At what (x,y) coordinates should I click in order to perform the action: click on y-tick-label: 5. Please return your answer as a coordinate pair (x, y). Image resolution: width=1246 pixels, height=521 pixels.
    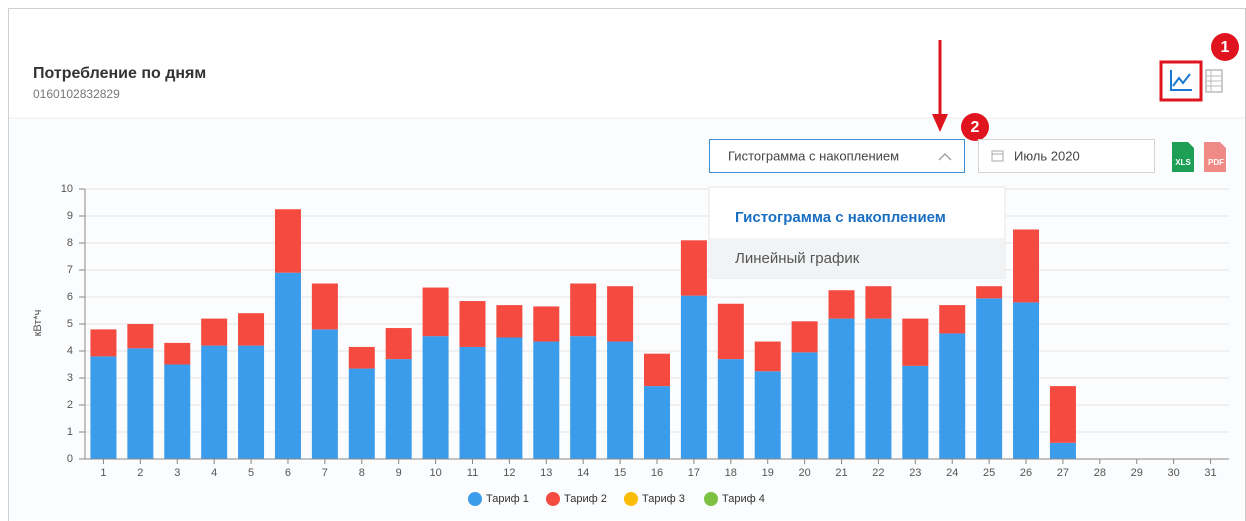
    Looking at the image, I should click on (70, 324).